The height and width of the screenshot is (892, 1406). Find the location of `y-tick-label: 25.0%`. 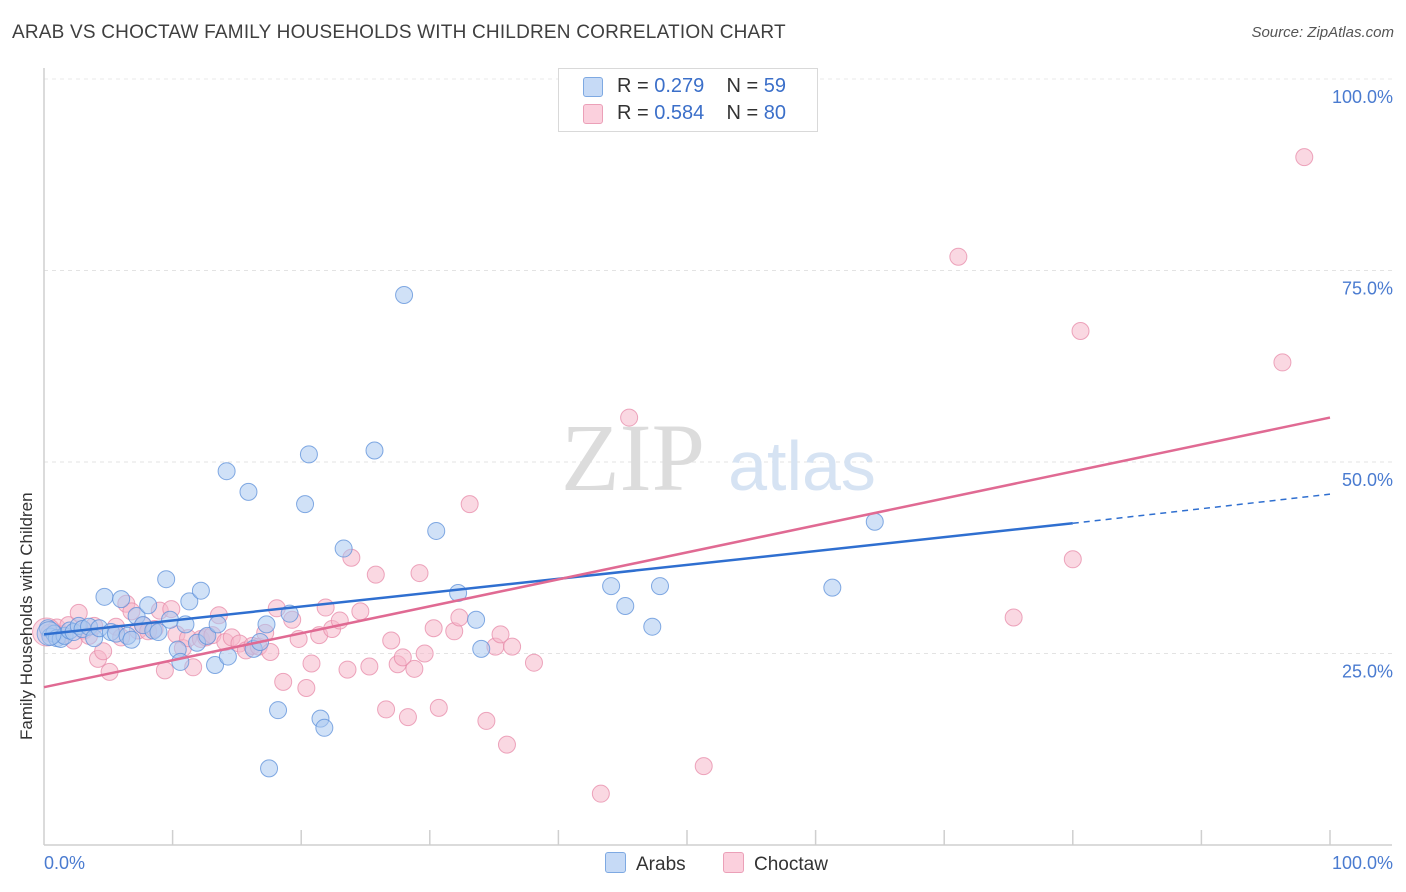

y-tick-label: 25.0% is located at coordinates (1367, 672).